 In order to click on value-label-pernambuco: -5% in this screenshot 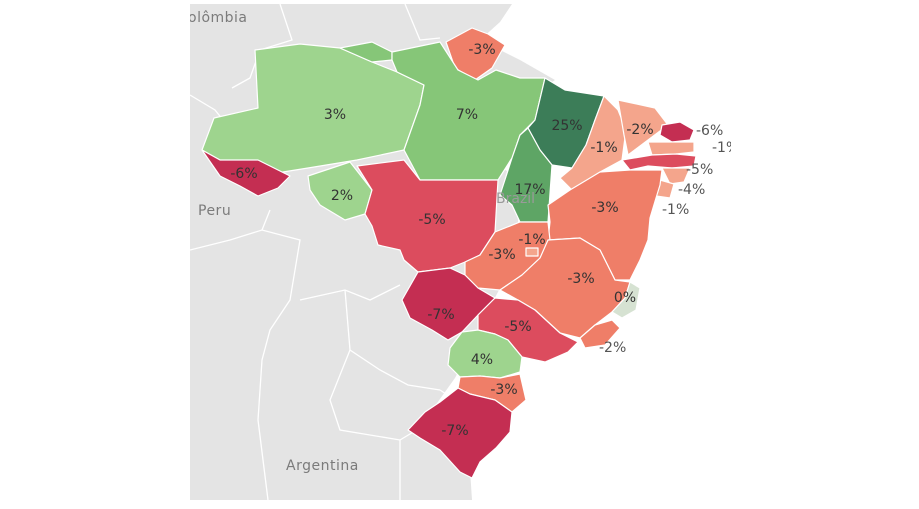, I will do `click(699, 170)`.